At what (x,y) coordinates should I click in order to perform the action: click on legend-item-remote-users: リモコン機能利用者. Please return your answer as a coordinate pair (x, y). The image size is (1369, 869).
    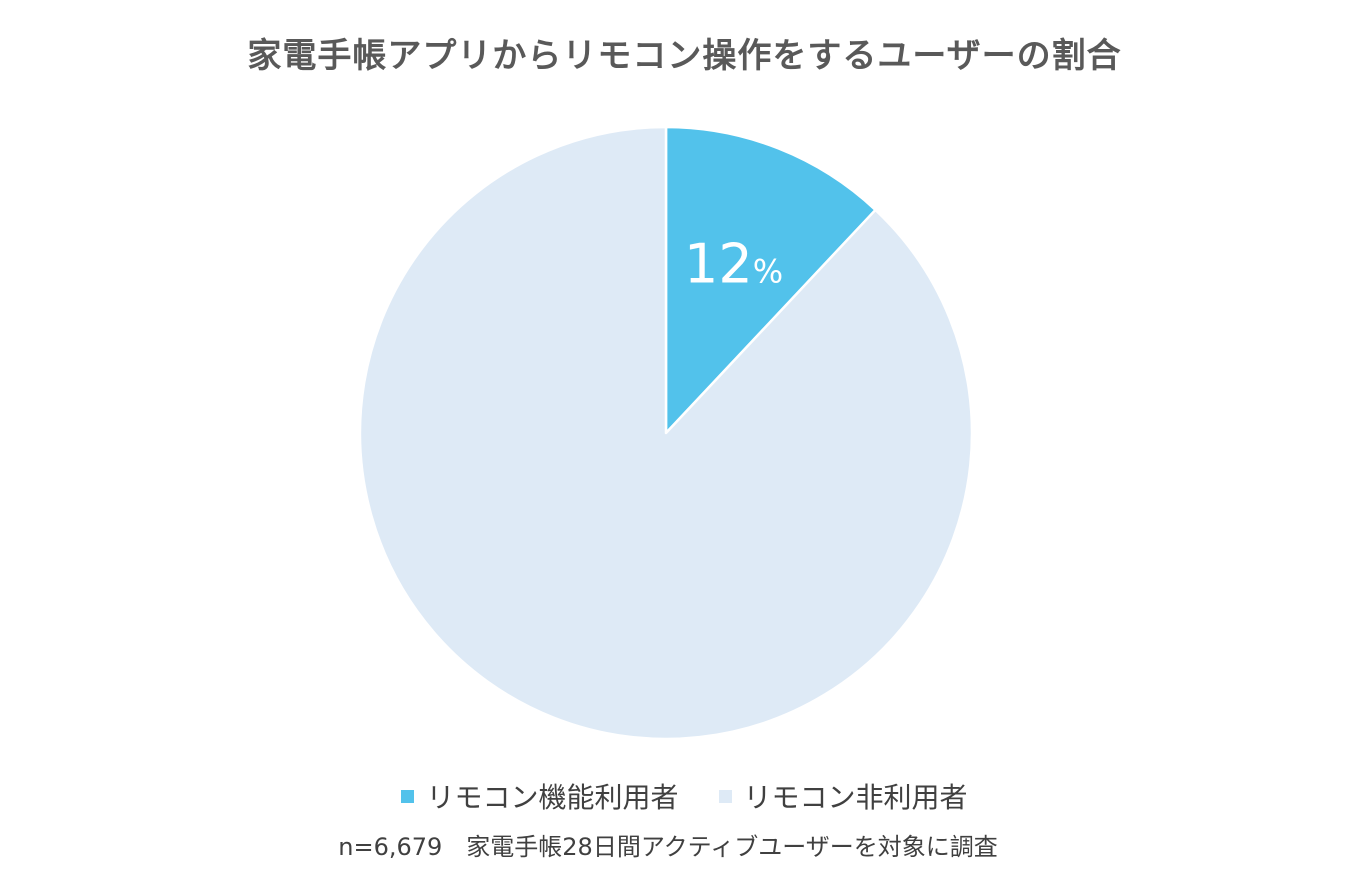
    Looking at the image, I should click on (540, 796).